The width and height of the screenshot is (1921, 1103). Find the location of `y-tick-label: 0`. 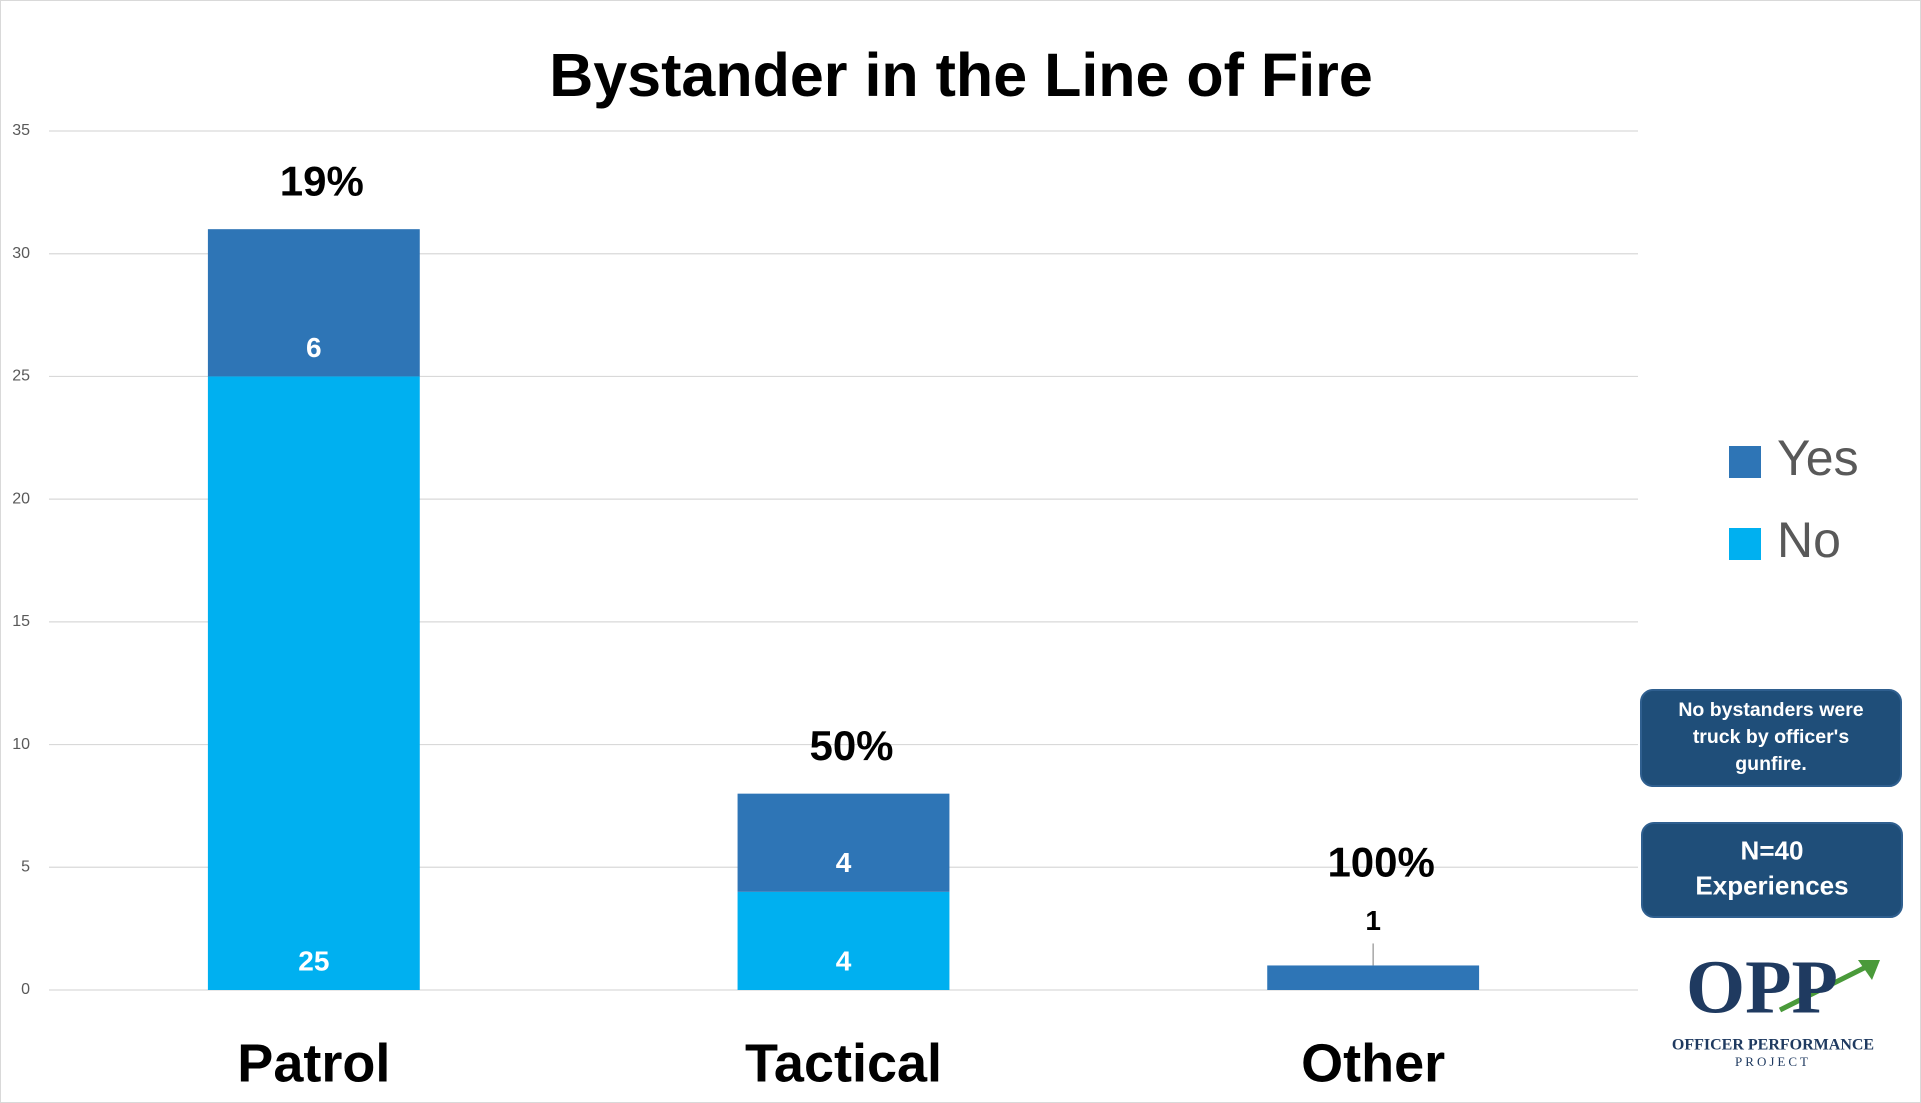

y-tick-label: 0 is located at coordinates (25, 989).